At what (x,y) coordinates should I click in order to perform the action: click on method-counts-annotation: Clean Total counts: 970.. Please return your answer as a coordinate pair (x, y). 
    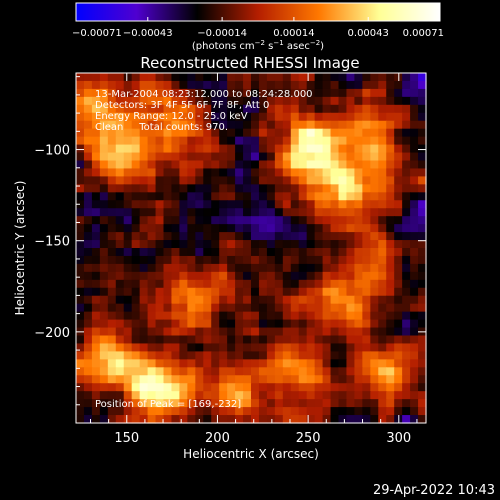
    Looking at the image, I should click on (161, 127).